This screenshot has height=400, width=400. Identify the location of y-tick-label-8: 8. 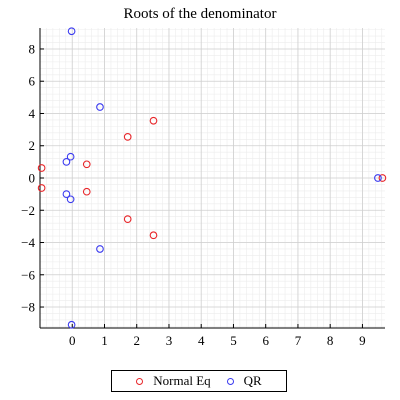
(32, 48).